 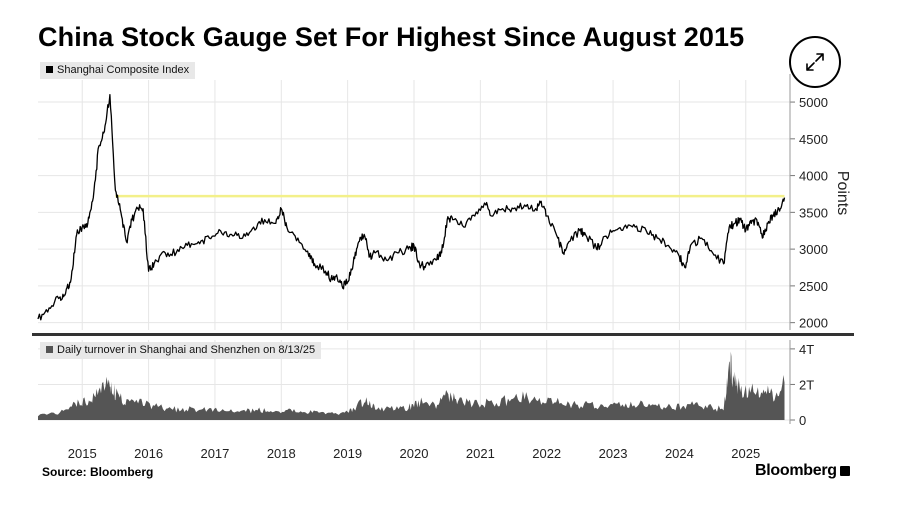 I want to click on x-tick-label: 2023, so click(x=613, y=453).